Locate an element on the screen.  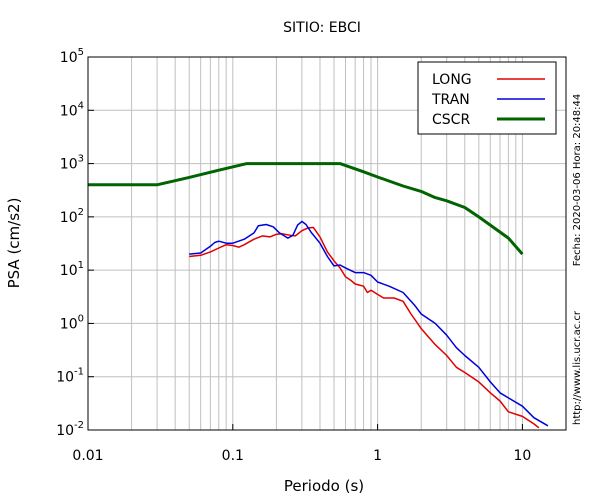
series-line-cscr is located at coordinates (306, 209).